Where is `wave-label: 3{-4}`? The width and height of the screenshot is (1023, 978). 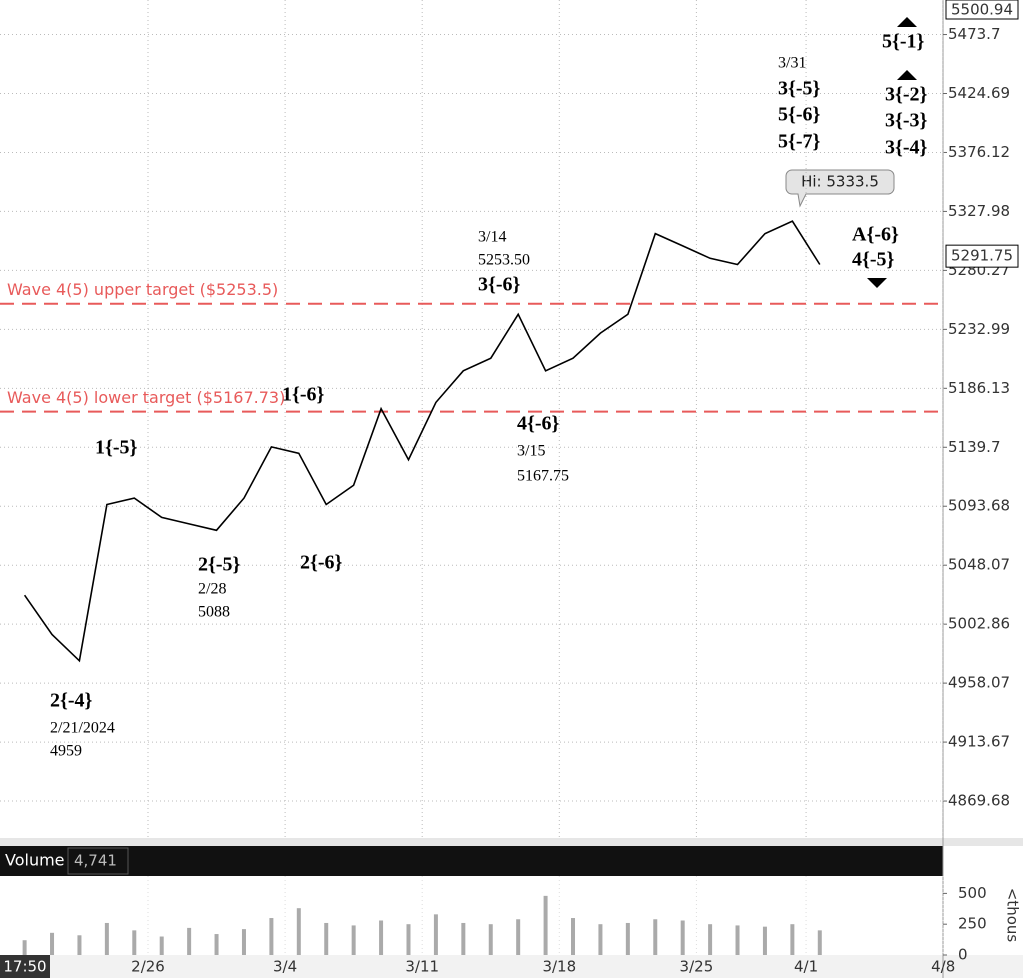
wave-label: 3{-4} is located at coordinates (906, 148).